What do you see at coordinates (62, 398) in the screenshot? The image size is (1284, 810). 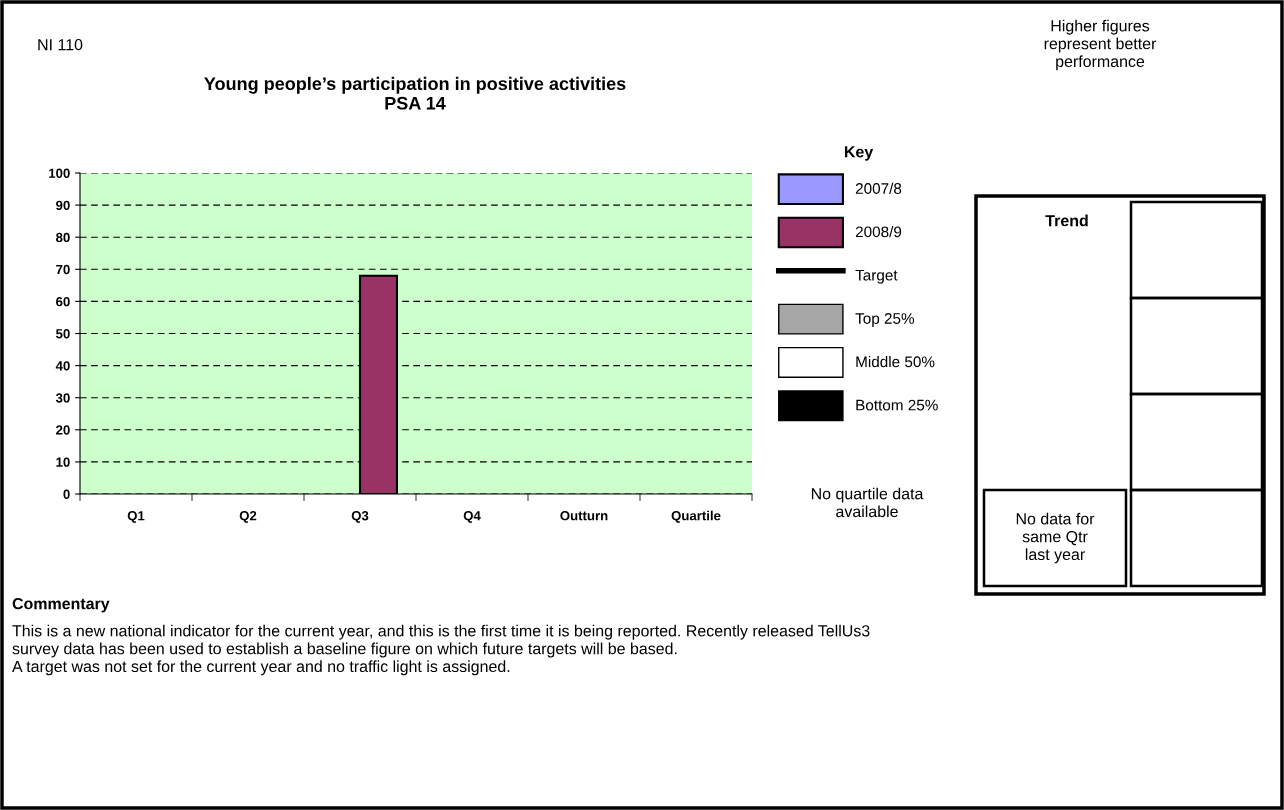 I see `y-tick-label: 30` at bounding box center [62, 398].